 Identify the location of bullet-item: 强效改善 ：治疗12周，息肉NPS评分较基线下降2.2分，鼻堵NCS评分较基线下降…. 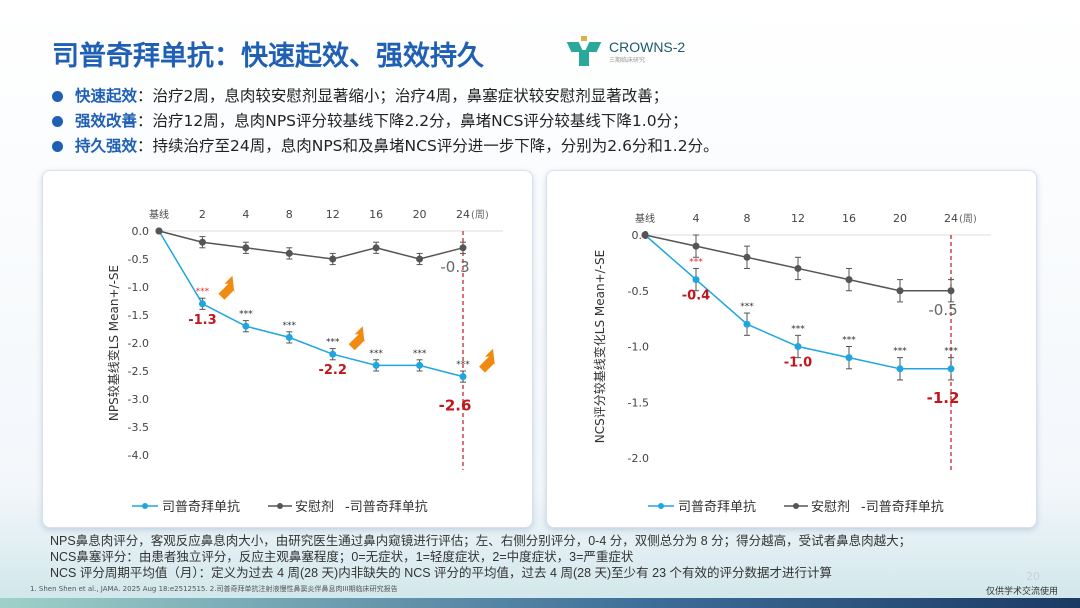
(385, 121).